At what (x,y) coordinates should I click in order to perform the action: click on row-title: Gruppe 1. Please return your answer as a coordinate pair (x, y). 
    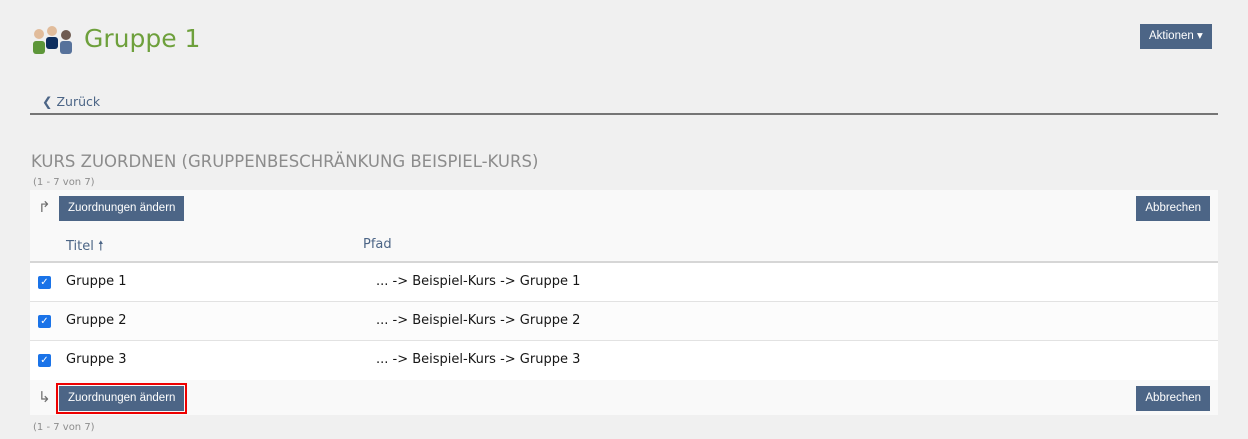
    Looking at the image, I should click on (96, 281).